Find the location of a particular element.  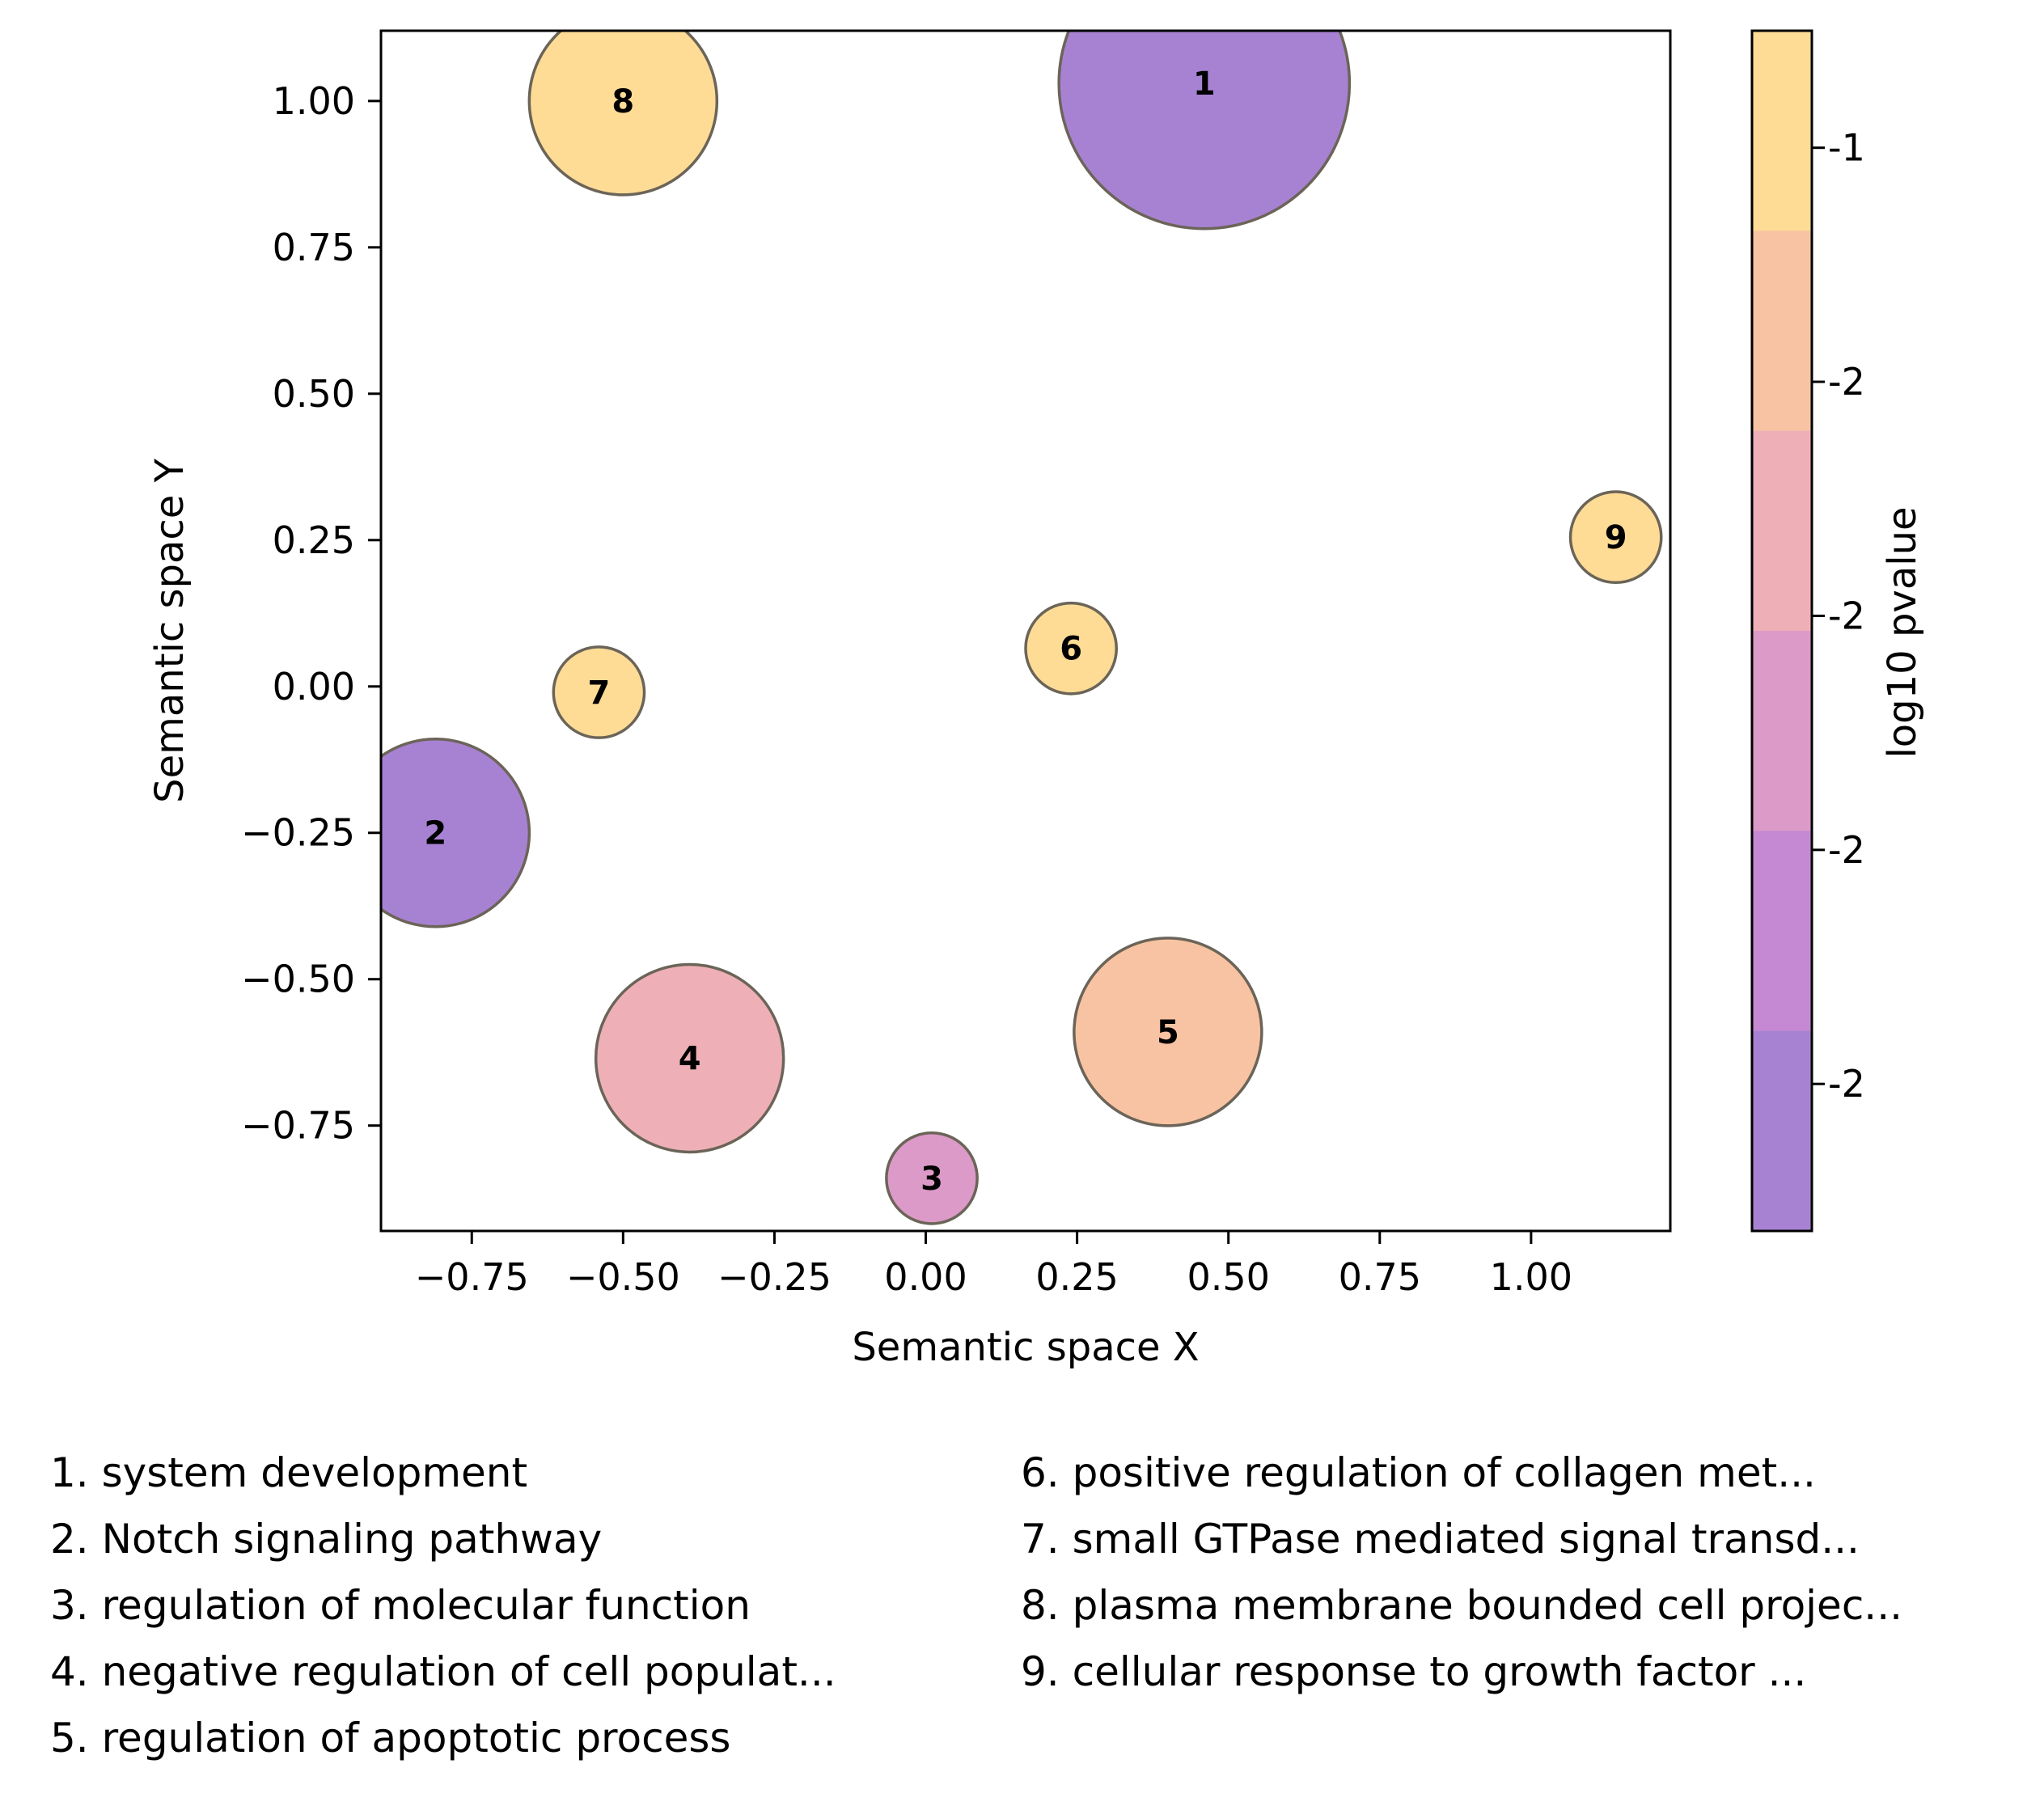

x-axis: −0.75 −0.50 −0.25 0.00 0.25 0.50 0.75 1.00 is located at coordinates (994, 1265).